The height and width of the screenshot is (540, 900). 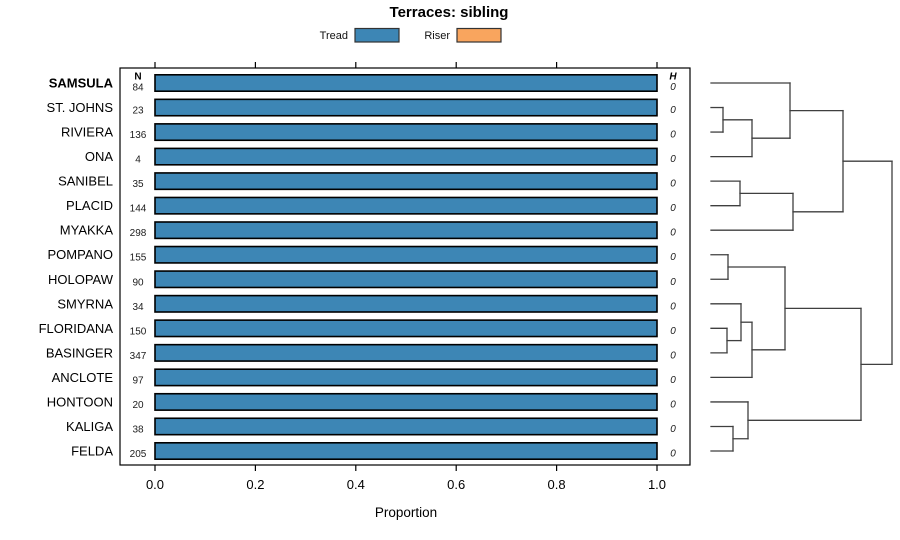 I want to click on h-column-header: H, so click(x=673, y=77).